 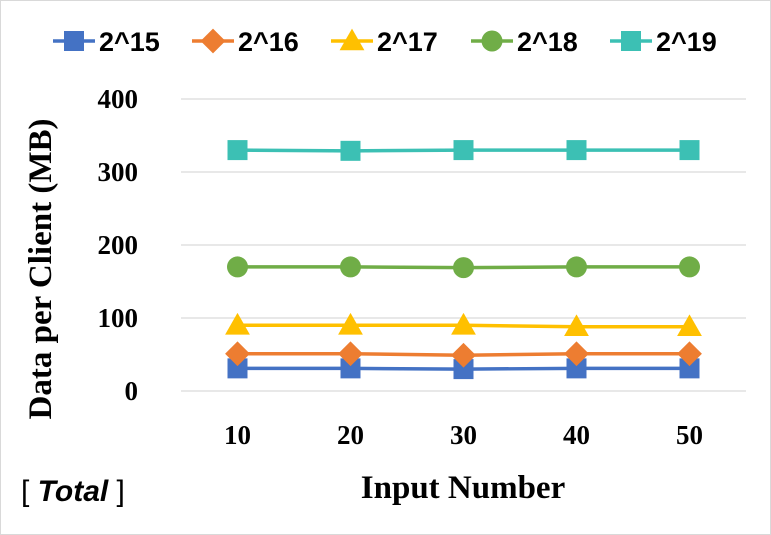 I want to click on x-tick-30: 30, so click(x=463, y=435).